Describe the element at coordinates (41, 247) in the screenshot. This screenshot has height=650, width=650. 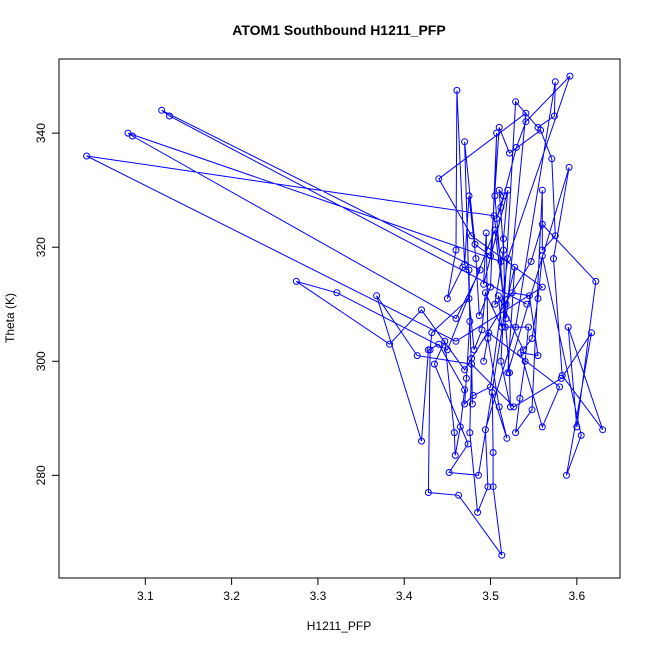
I see `y-tick-label: 320` at that location.